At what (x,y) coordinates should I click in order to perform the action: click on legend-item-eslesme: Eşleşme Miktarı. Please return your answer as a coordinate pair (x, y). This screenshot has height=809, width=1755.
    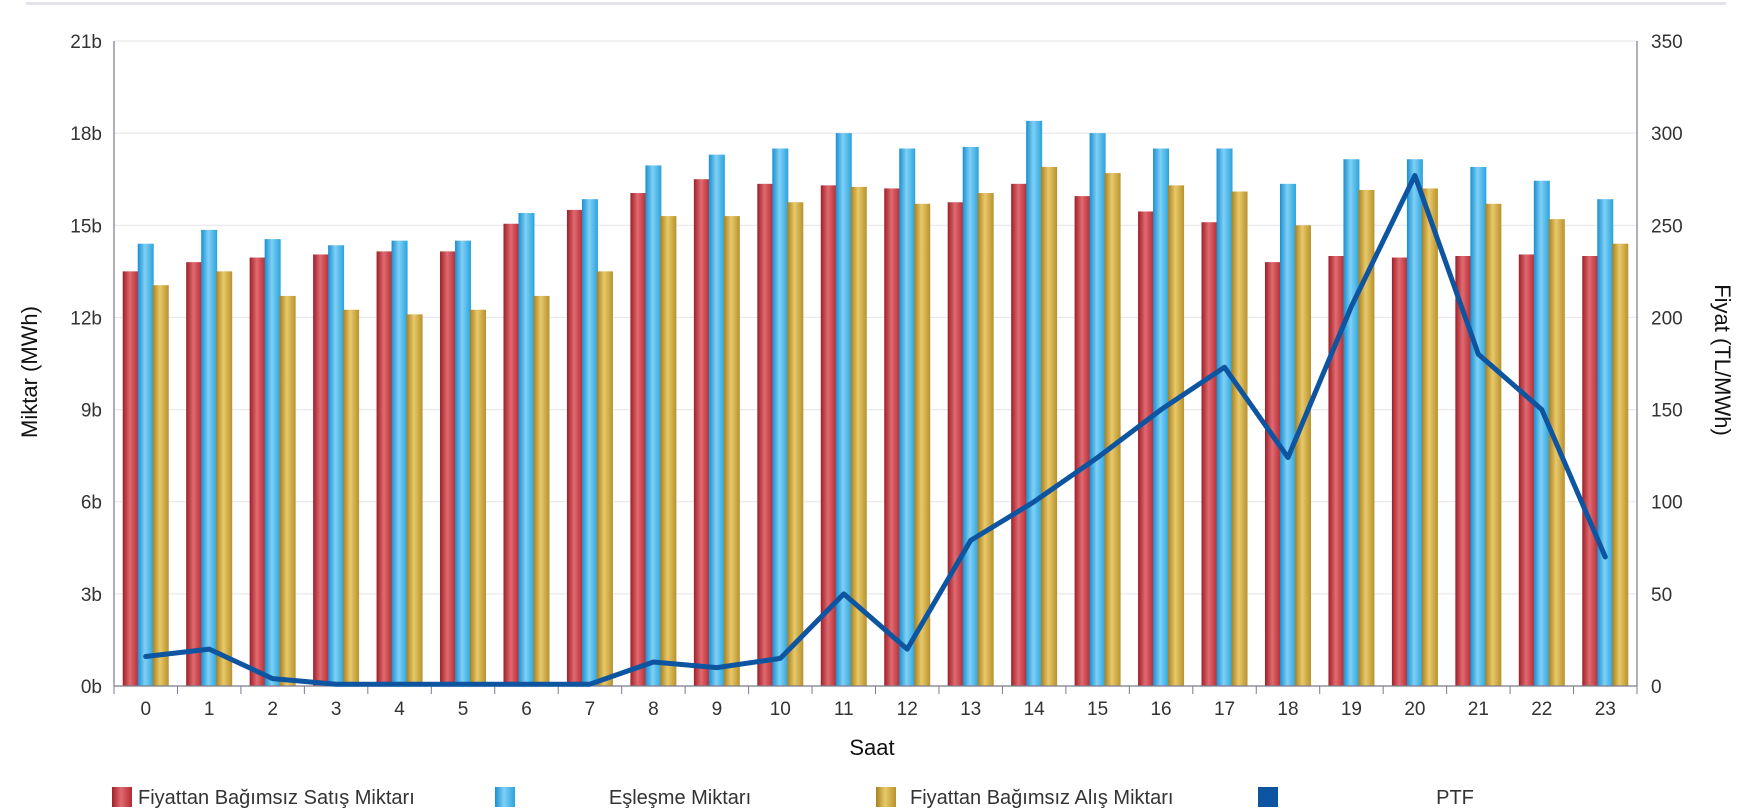
    Looking at the image, I should click on (623, 798).